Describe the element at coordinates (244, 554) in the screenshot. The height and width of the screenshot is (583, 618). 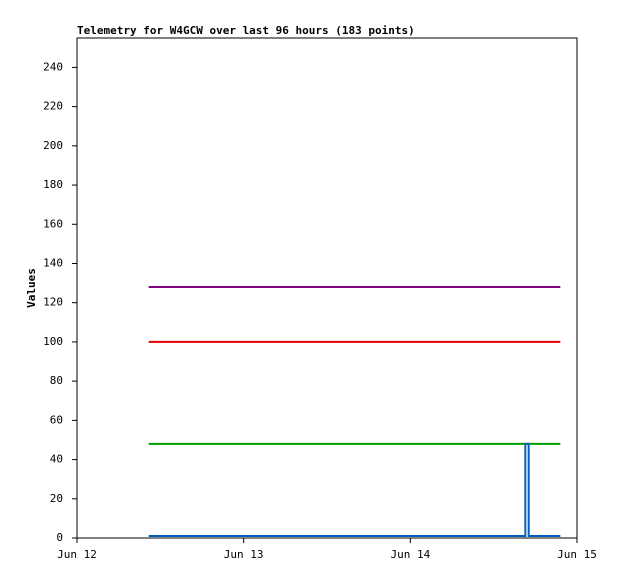
I see `x-tick-label: Jun 13` at that location.